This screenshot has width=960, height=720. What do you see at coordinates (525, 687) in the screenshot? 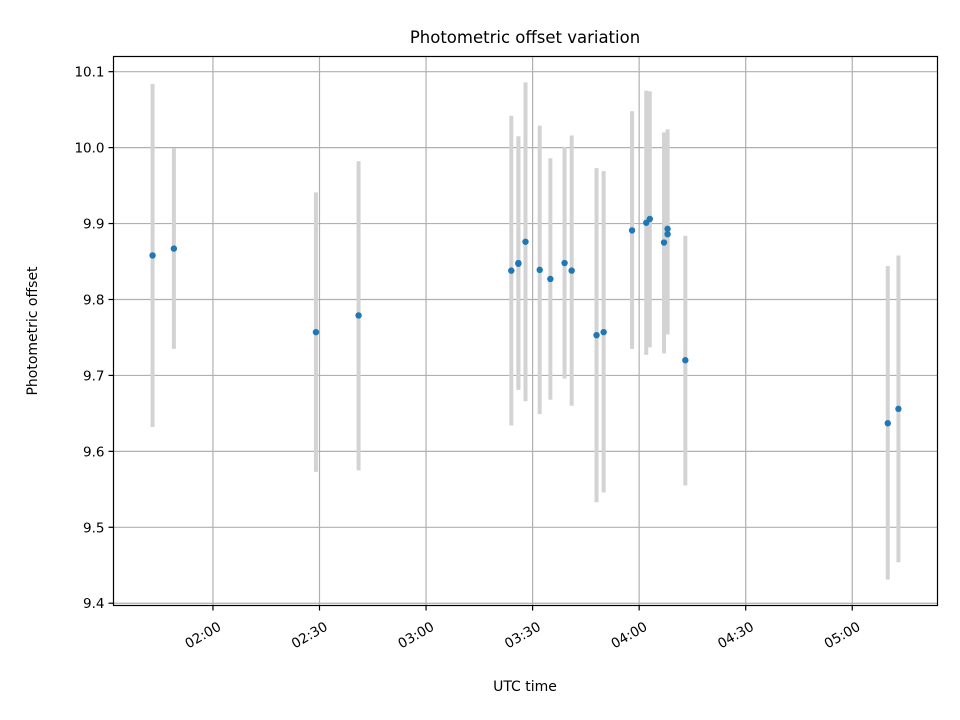
I see `x-axis-label: UTC time` at bounding box center [525, 687].